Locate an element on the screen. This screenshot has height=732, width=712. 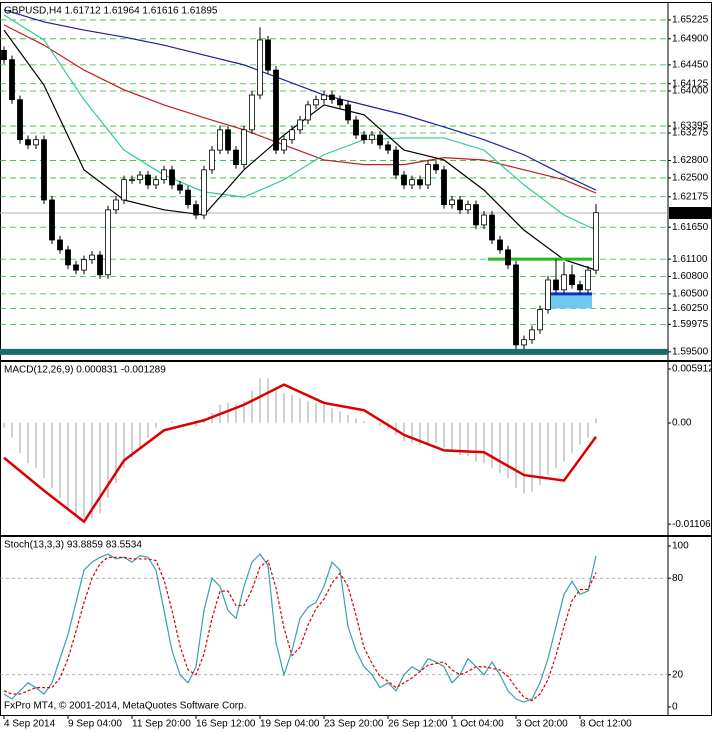
y-tick-label: 0.005912 is located at coordinates (692, 369).